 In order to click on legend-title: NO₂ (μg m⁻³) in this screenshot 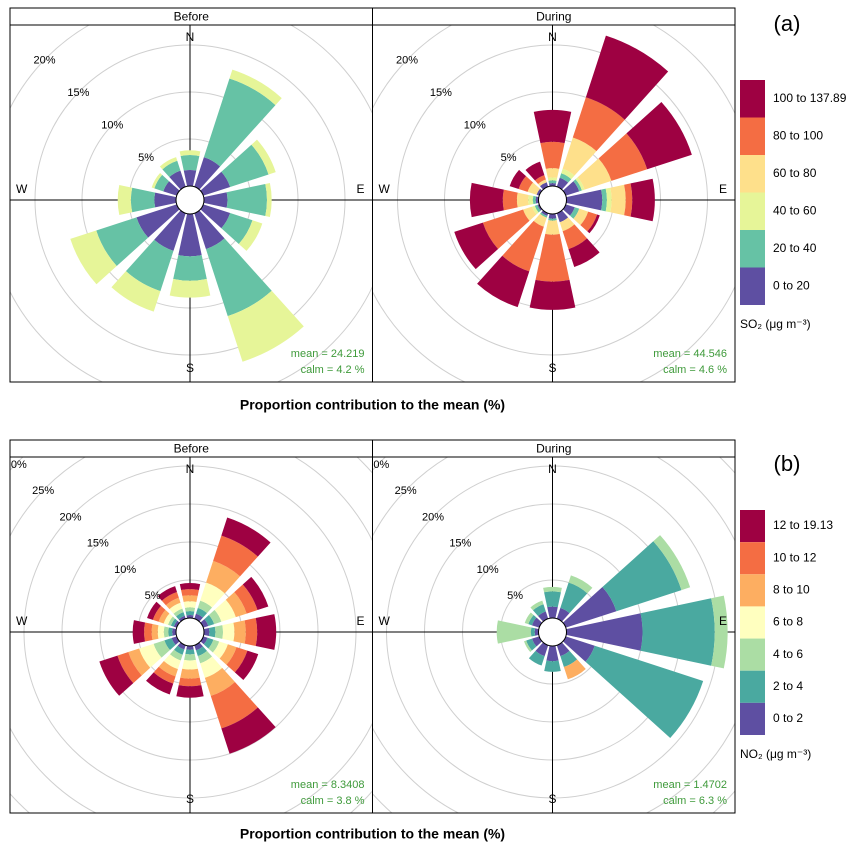, I will do `click(775, 754)`.